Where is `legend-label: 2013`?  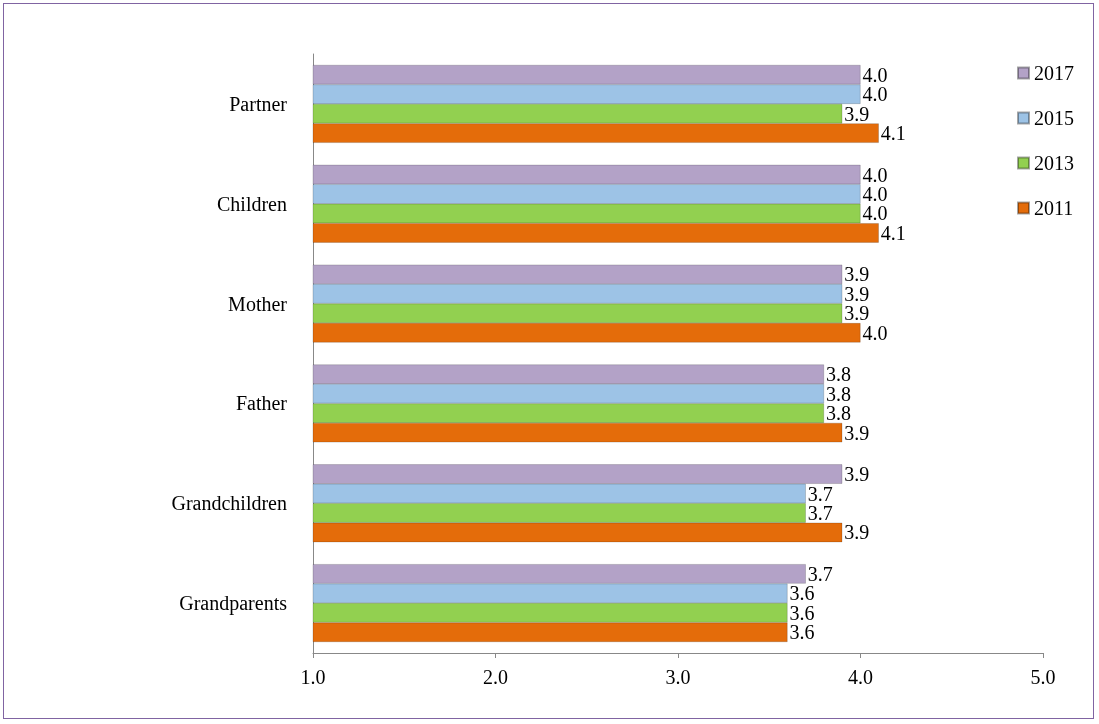 legend-label: 2013 is located at coordinates (1054, 163).